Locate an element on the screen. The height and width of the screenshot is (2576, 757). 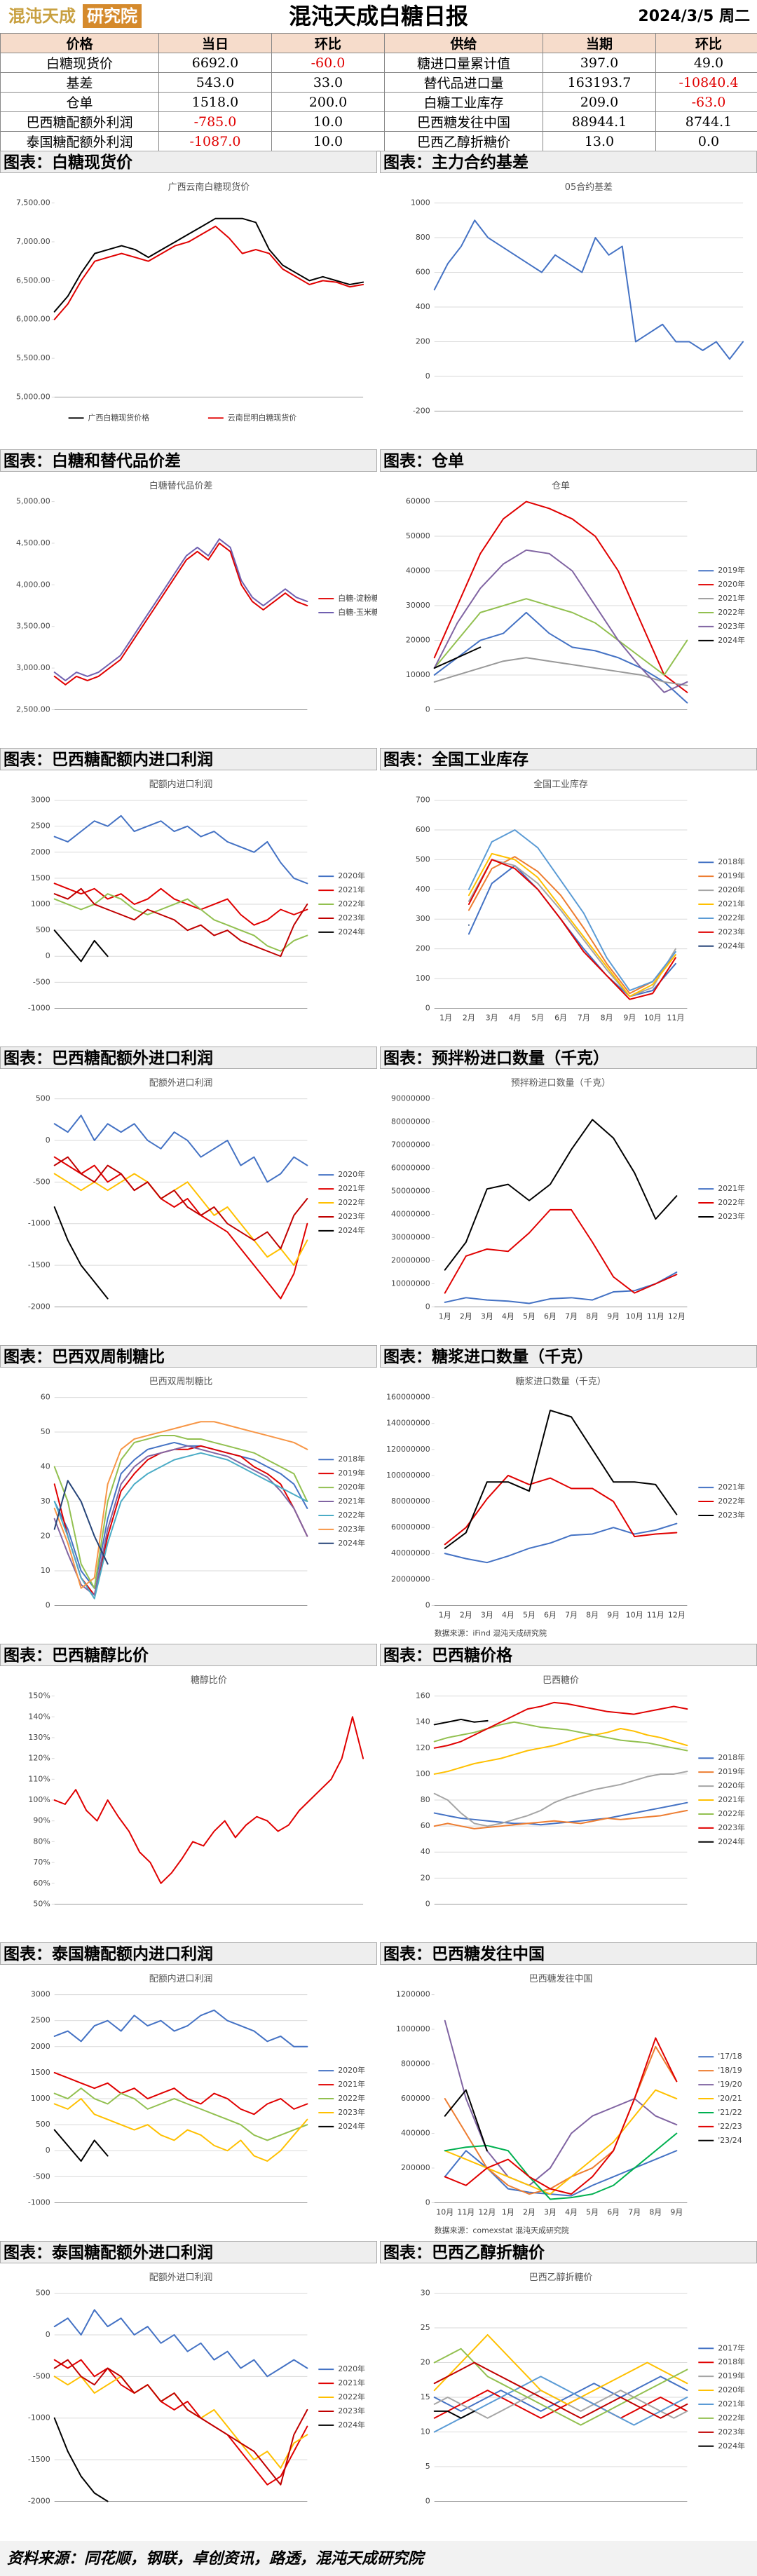
y-tick-label: 800000 is located at coordinates (415, 2064).